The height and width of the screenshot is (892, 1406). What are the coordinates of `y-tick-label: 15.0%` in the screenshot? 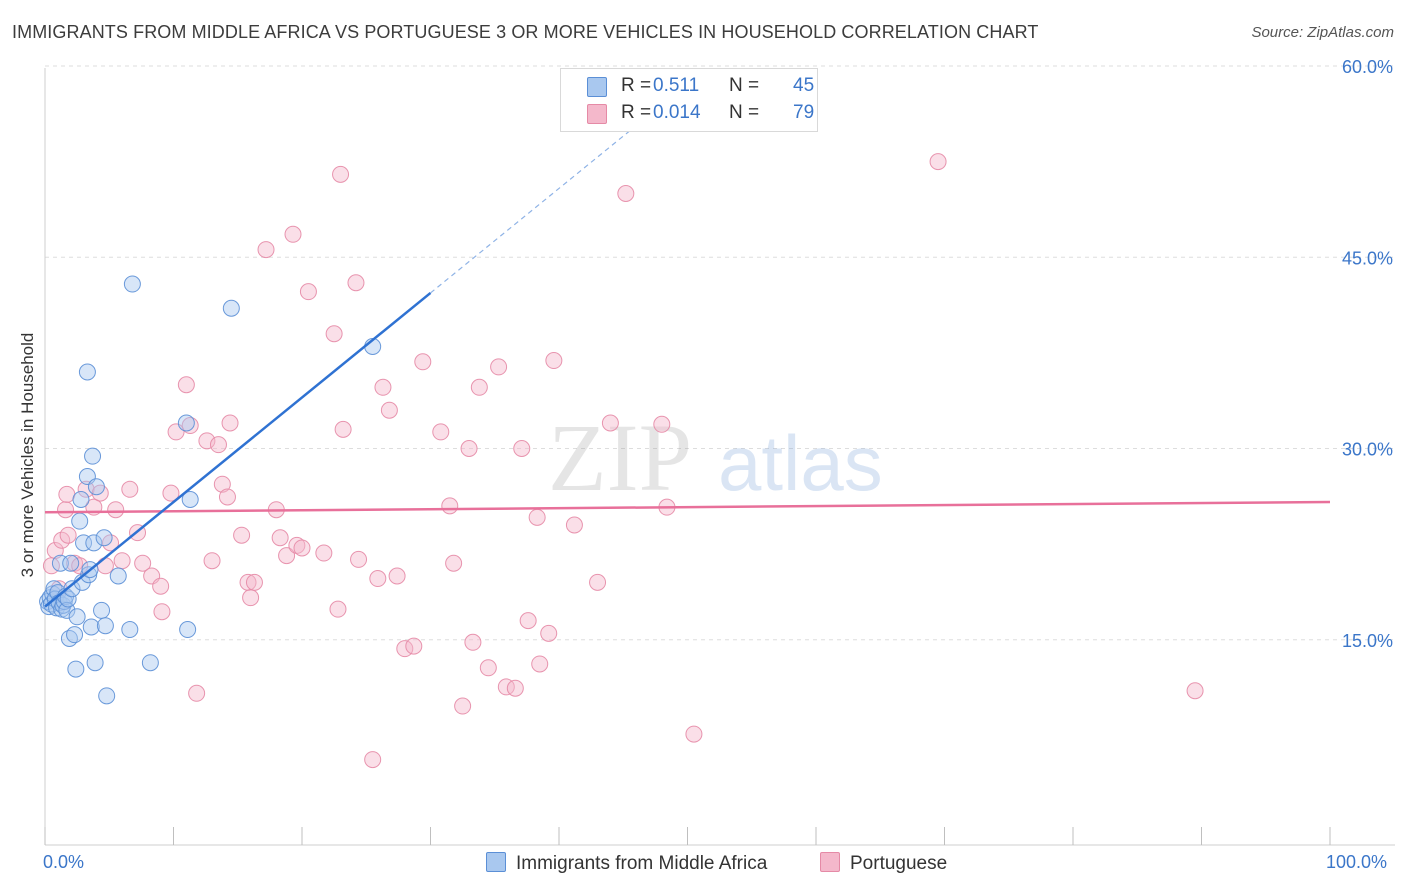 It's located at (1367, 641).